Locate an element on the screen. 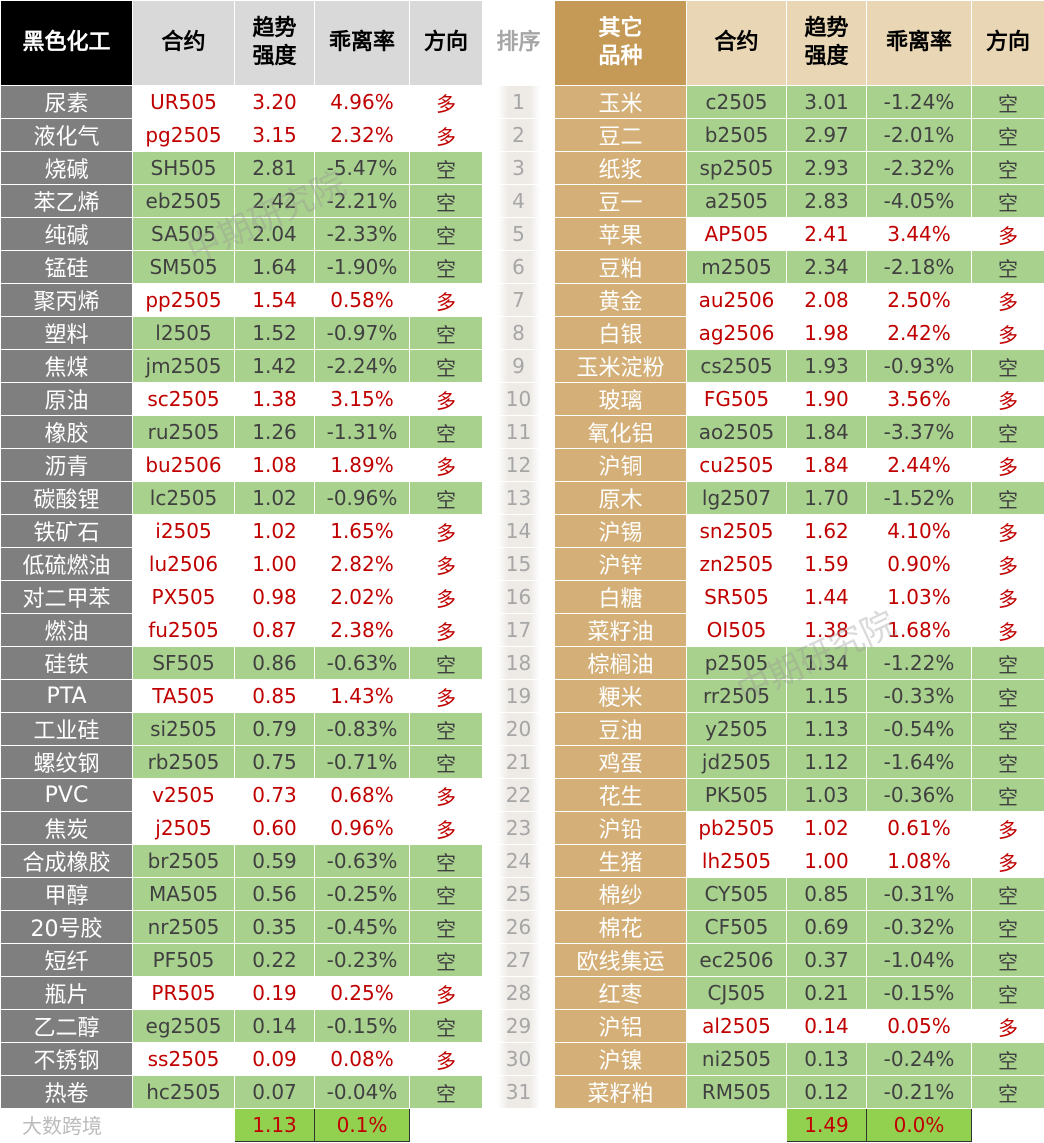 The height and width of the screenshot is (1143, 1044). contract: SR505 is located at coordinates (736, 597).